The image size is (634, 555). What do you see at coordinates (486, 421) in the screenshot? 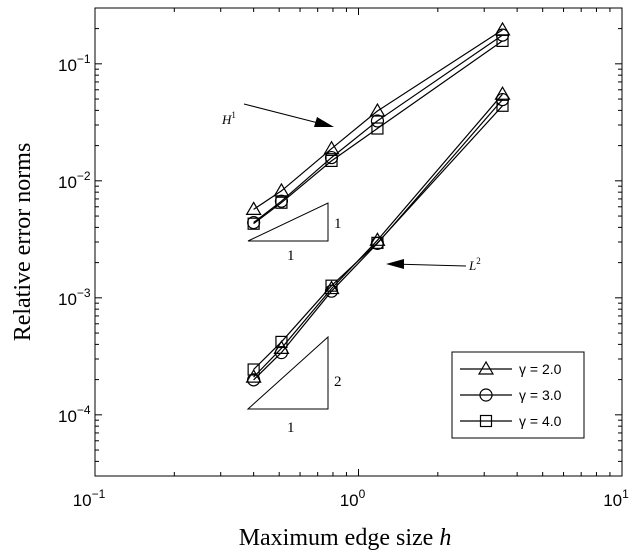
I see `legend-marker-square` at bounding box center [486, 421].